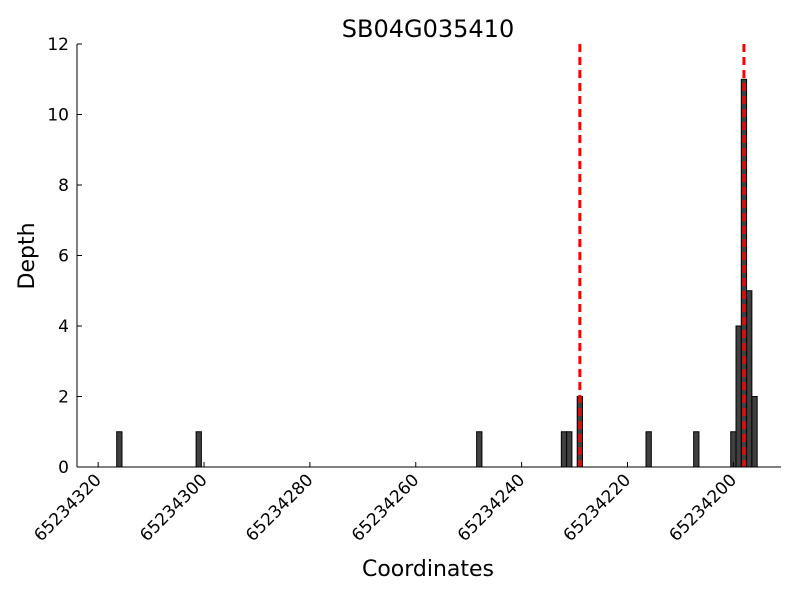  What do you see at coordinates (63, 186) in the screenshot?
I see `y-tick-label: 8` at bounding box center [63, 186].